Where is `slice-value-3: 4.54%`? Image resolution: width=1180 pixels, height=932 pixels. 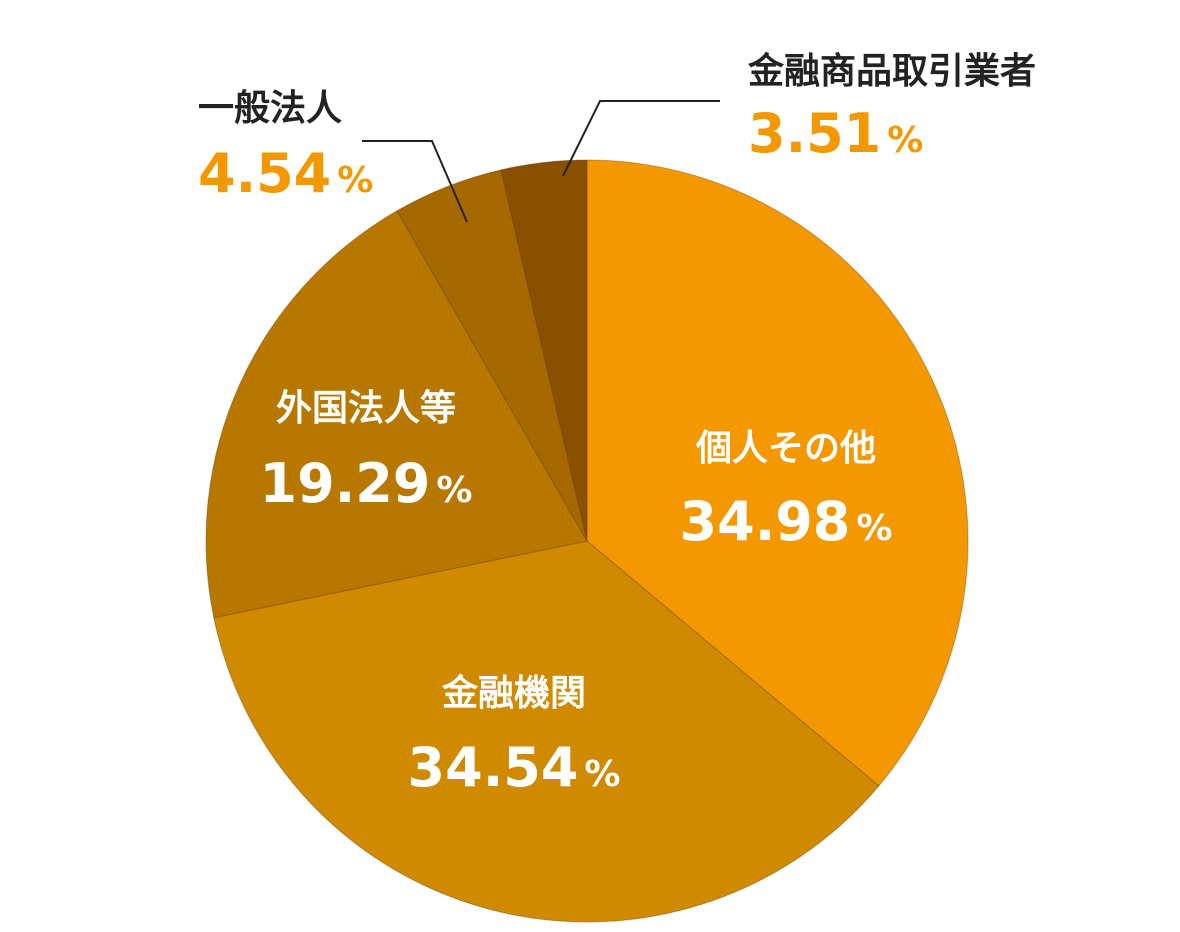 slice-value-3: 4.54% is located at coordinates (285, 173).